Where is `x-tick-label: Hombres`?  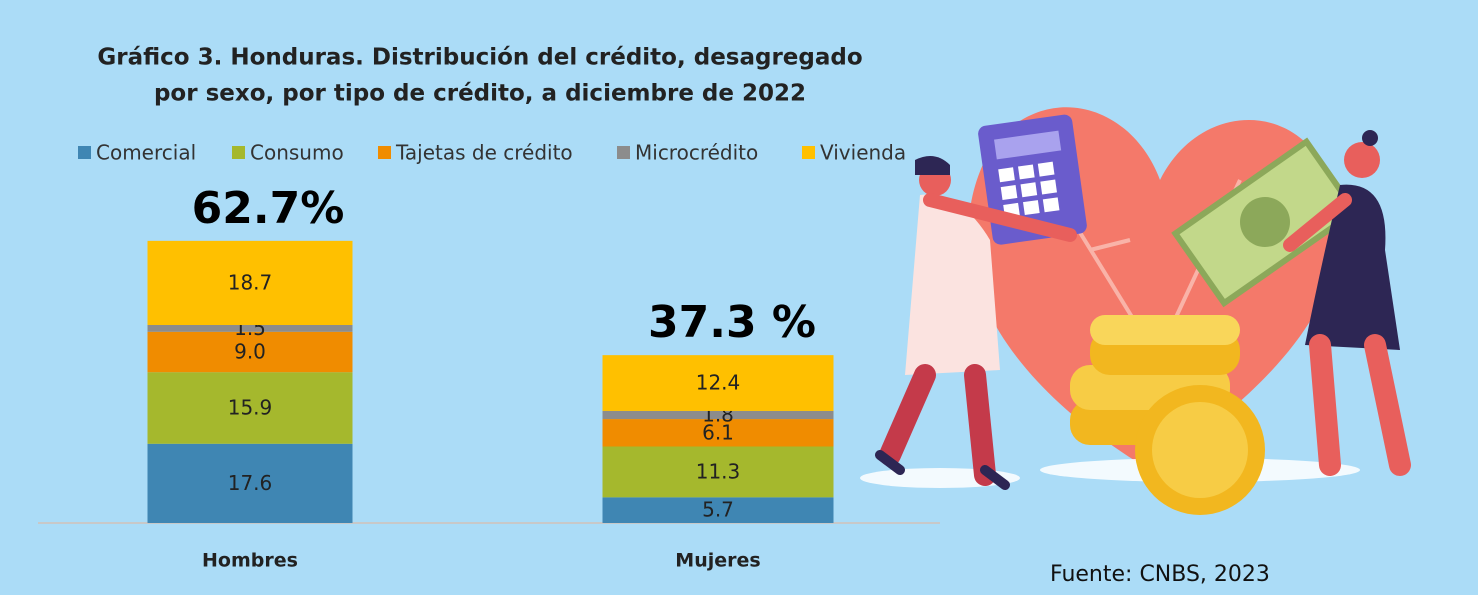
x-tick-label: Hombres is located at coordinates (250, 561).